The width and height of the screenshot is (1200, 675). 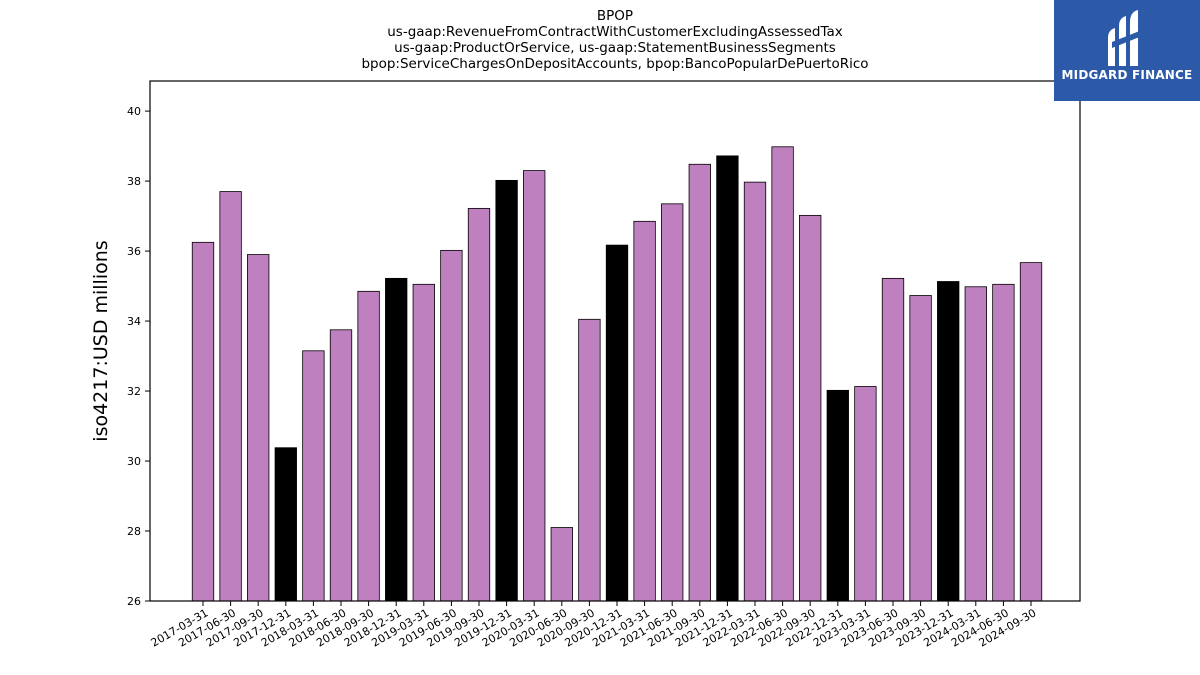 What do you see at coordinates (1127, 75) in the screenshot?
I see `logo-text: MIDGARD FINANCE` at bounding box center [1127, 75].